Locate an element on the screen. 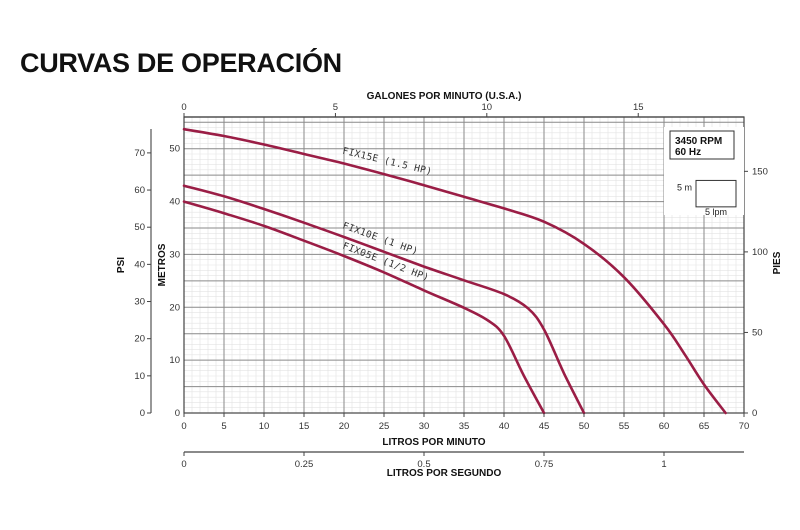 The width and height of the screenshot is (800, 530). lps-tick-label: 0 is located at coordinates (183, 464).